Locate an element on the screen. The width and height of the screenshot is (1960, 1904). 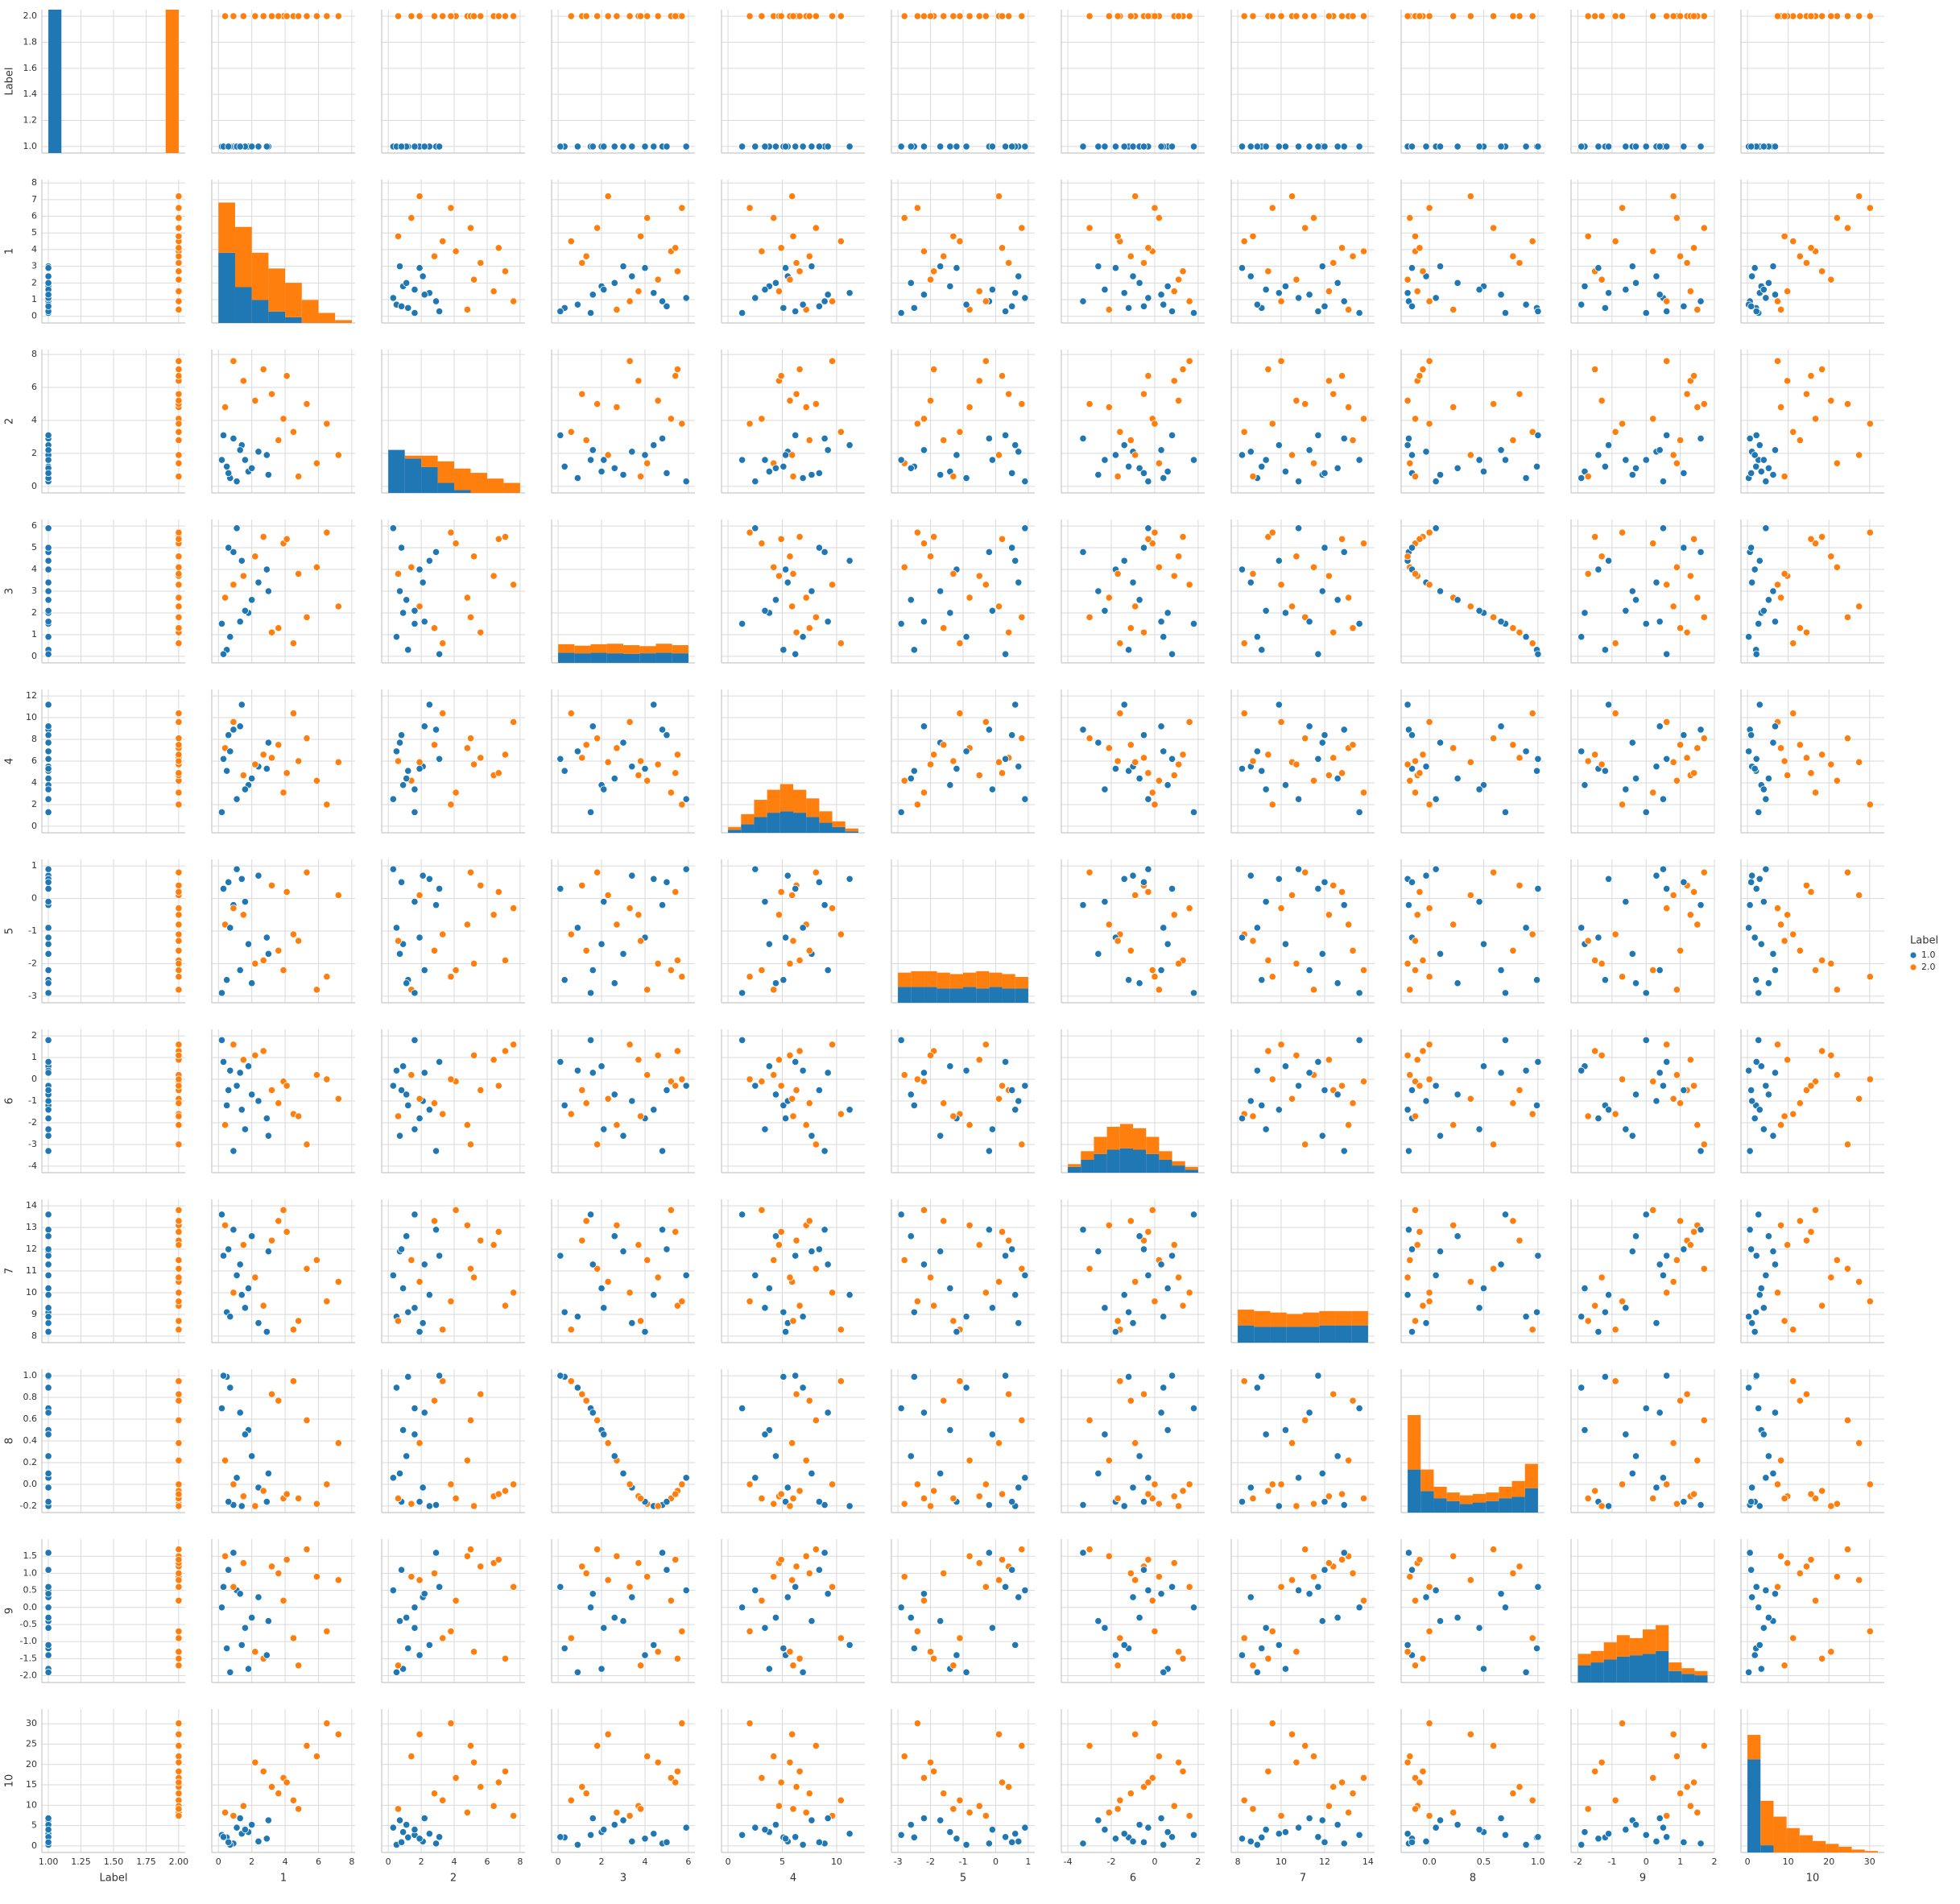
y-tick-label: 2 is located at coordinates (34, 283).